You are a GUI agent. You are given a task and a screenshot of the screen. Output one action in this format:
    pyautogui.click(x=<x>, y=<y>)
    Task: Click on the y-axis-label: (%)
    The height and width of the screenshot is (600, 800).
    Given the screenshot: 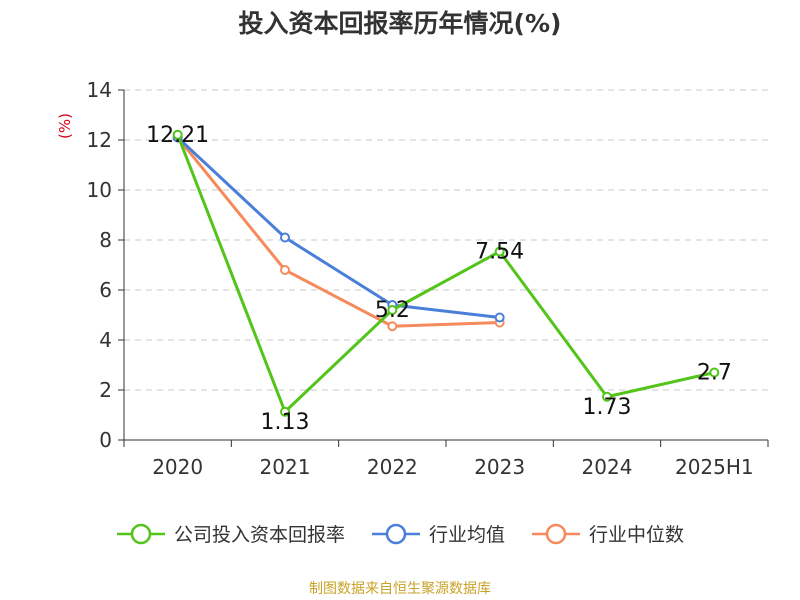 What is the action you would take?
    pyautogui.click(x=65, y=126)
    